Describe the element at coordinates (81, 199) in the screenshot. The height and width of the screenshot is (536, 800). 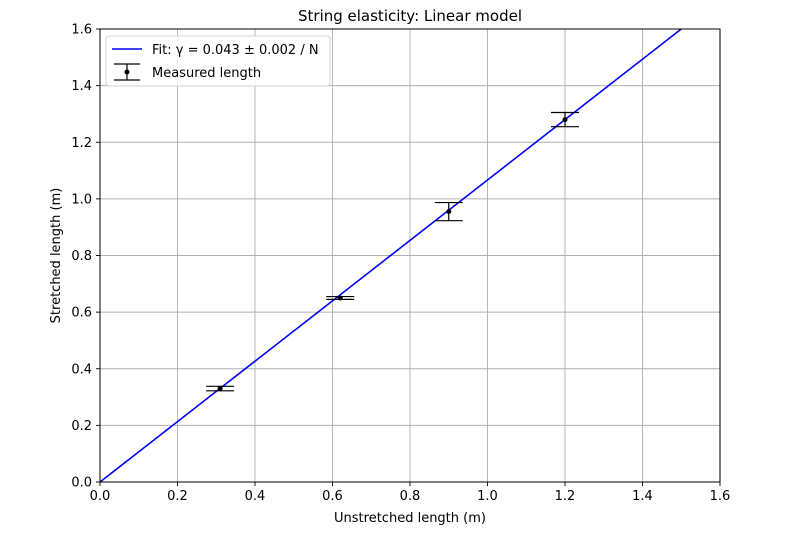
I see `y-tick-label: 1.0` at that location.